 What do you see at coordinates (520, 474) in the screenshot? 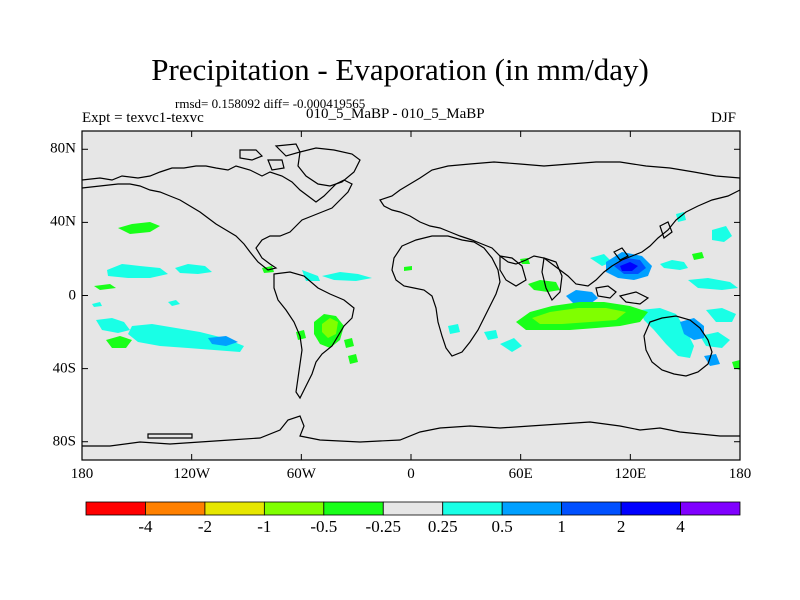
I see `x-tick-label: 60E` at bounding box center [520, 474].